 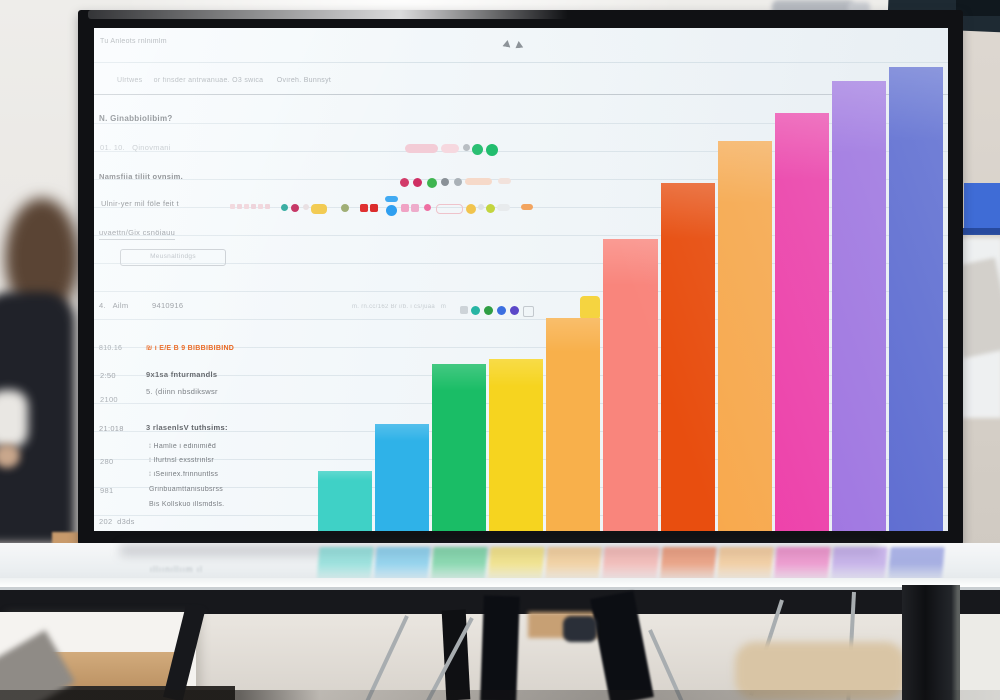 What do you see at coordinates (182, 391) in the screenshot?
I see `screen-text-row: 5. (diinn nbsdikswsr` at bounding box center [182, 391].